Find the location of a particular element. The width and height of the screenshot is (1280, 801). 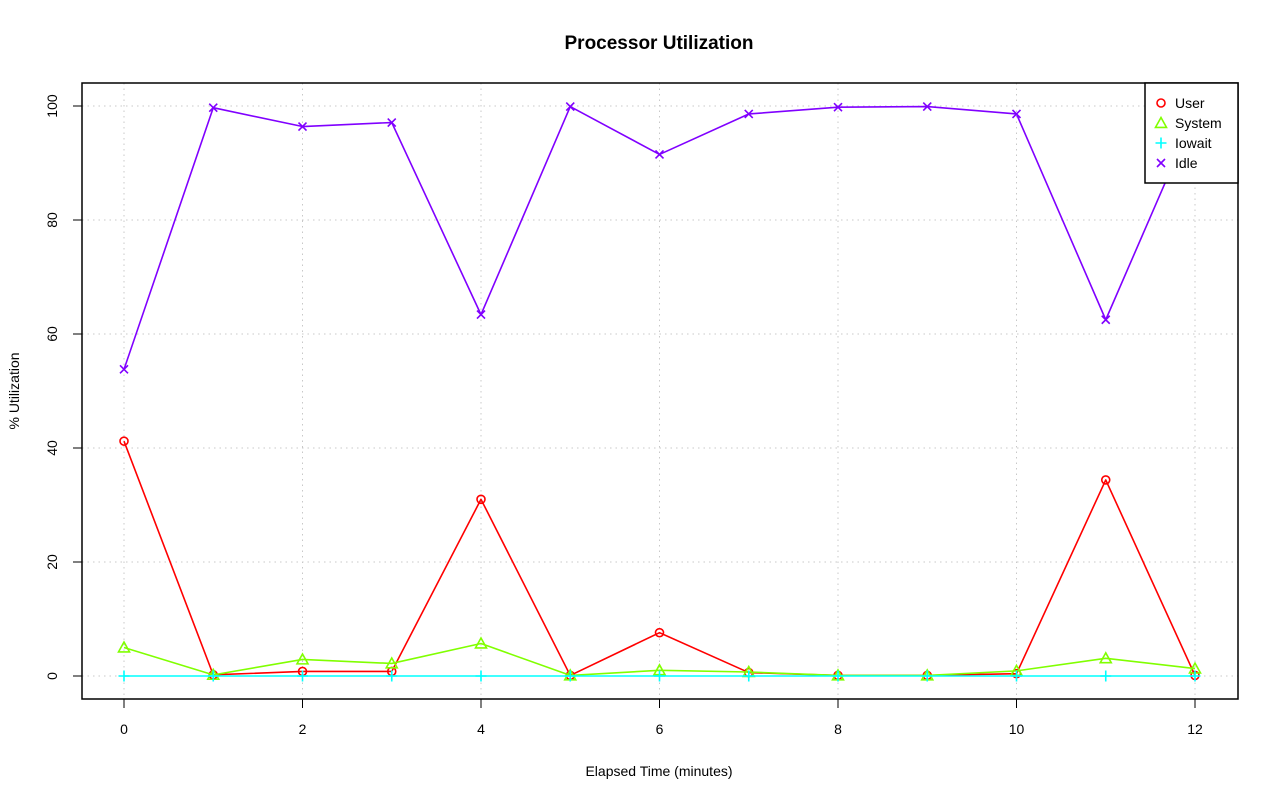

x-axis-title: Elapsed Time (minutes) is located at coordinates (658, 771).